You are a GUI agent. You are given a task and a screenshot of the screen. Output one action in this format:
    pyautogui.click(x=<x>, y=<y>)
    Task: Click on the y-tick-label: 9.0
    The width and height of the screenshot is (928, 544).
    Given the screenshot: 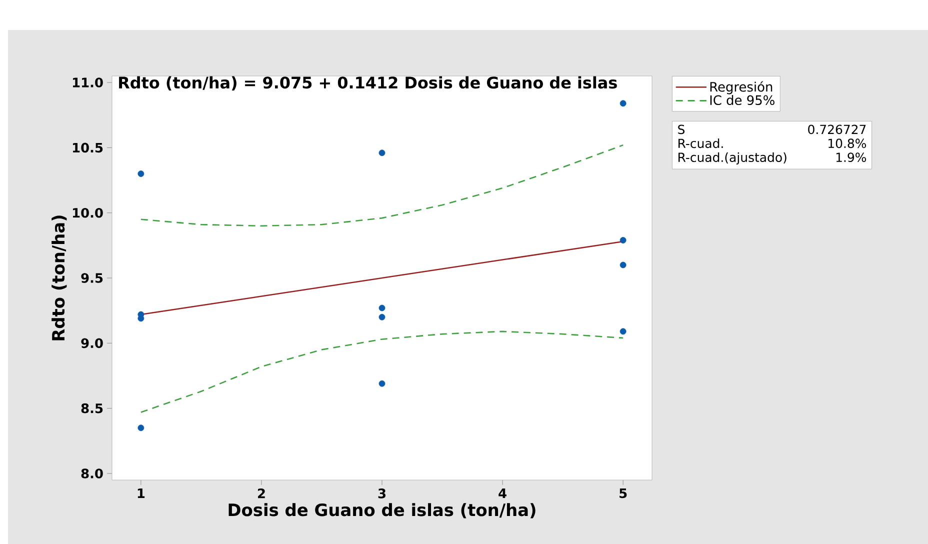 What is the action you would take?
    pyautogui.click(x=92, y=343)
    